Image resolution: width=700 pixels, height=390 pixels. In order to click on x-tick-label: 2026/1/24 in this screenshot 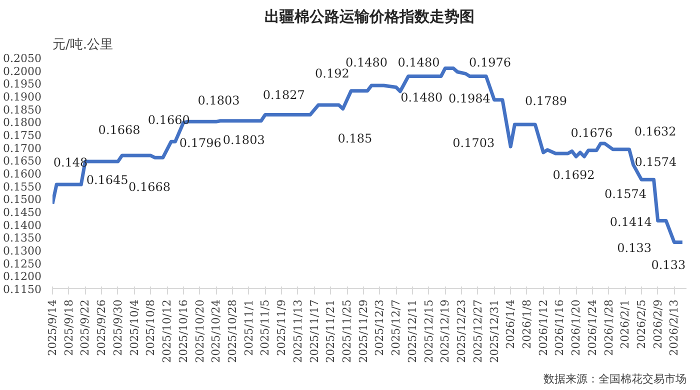, I will do `click(592, 327)`.